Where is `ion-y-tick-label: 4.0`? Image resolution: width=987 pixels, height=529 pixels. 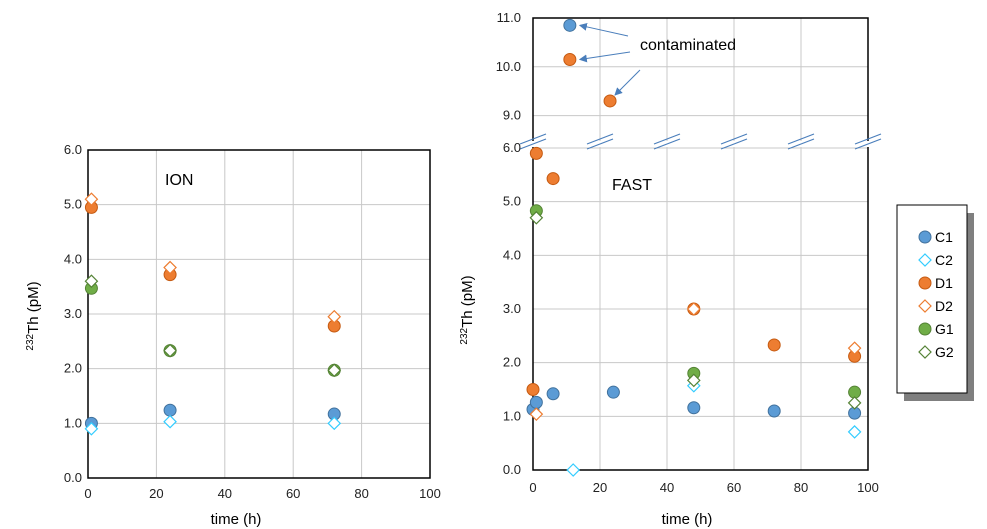 ion-y-tick-label: 4.0 is located at coordinates (73, 258).